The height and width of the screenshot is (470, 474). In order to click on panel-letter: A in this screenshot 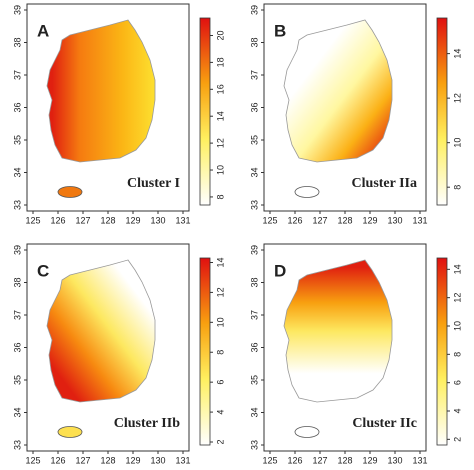, I will do `click(43, 30)`.